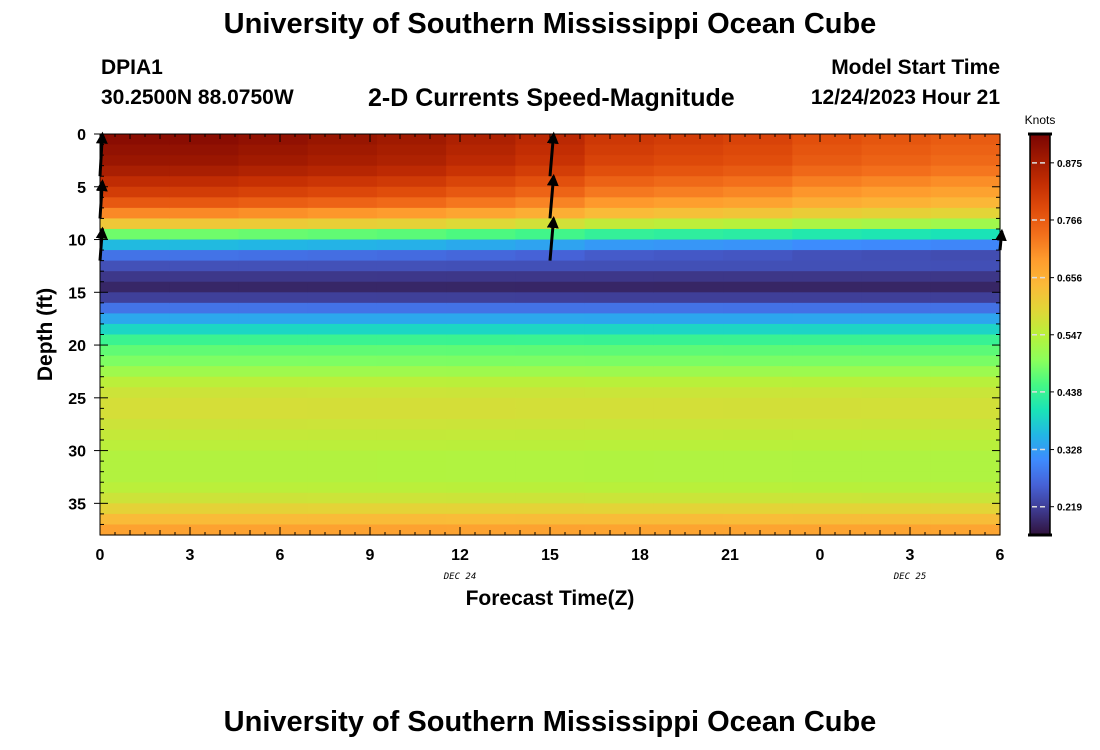 Image resolution: width=1100 pixels, height=750 pixels. What do you see at coordinates (45, 334) in the screenshot?
I see `y-axis-label: Depth (ft)` at bounding box center [45, 334].